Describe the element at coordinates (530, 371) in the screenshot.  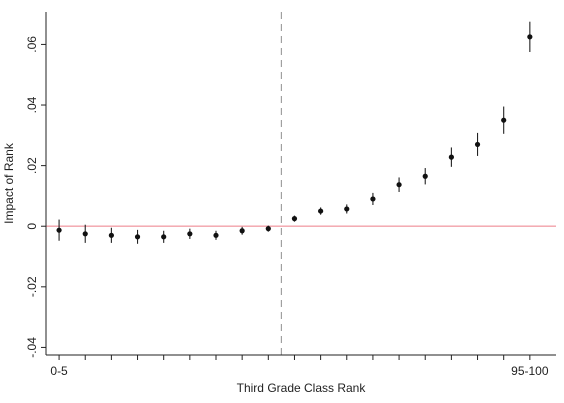
I see `x-tick-label: 95-100` at that location.